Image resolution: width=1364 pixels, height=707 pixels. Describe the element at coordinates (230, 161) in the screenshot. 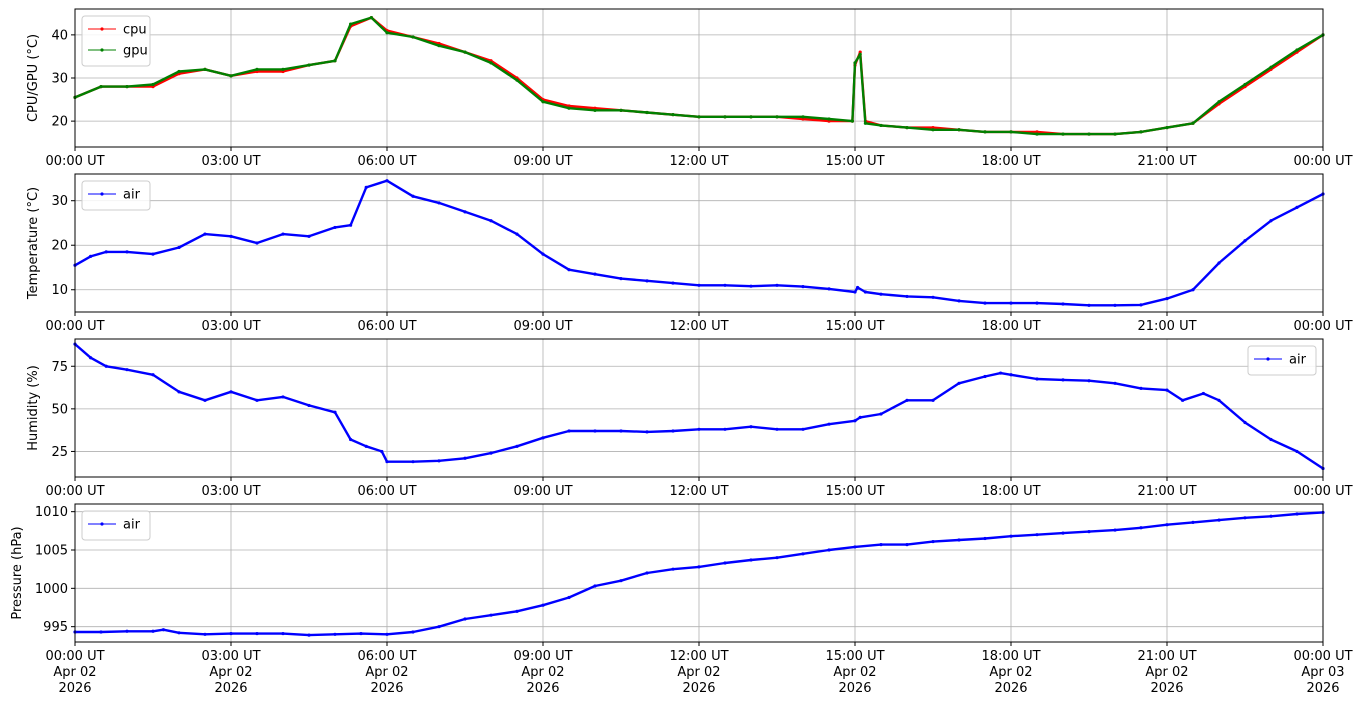

I see `chart-0-x-tick-label: 03:00 UT` at that location.